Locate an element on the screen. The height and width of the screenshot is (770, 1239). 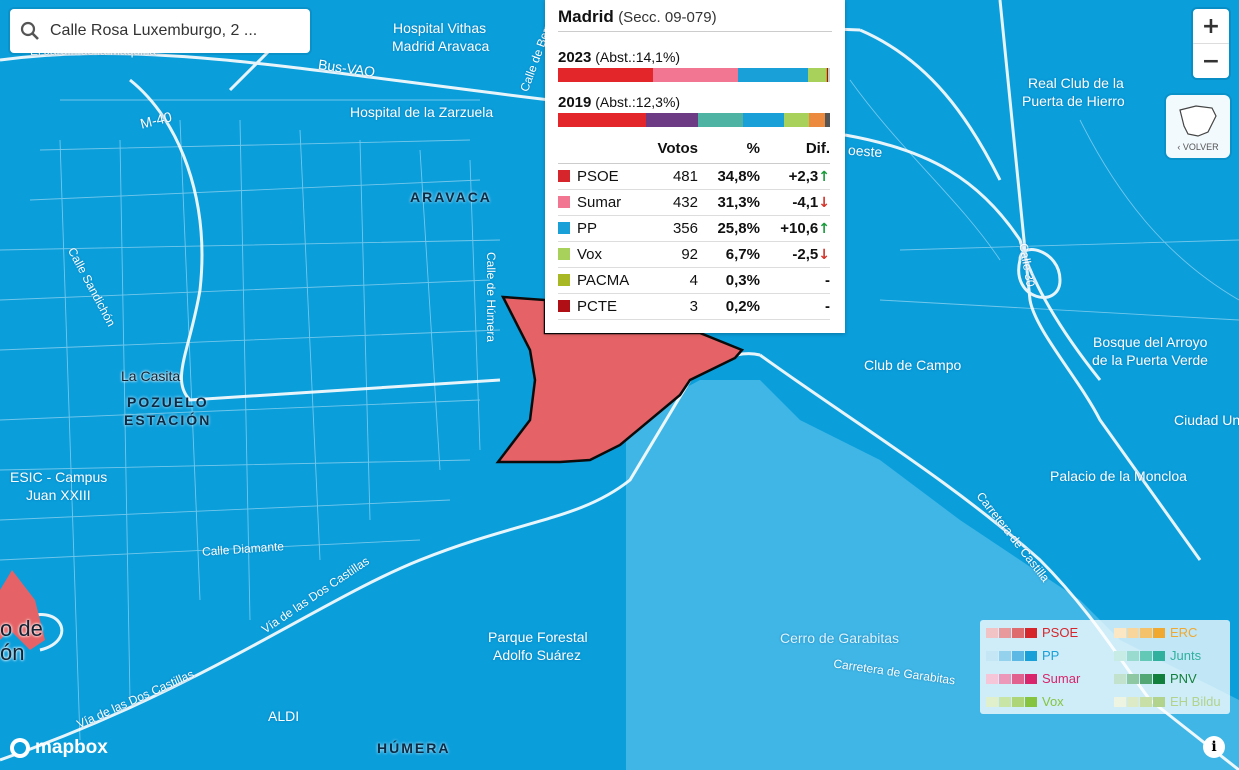
map-label: Ciudad Un is located at coordinates (1206, 420).